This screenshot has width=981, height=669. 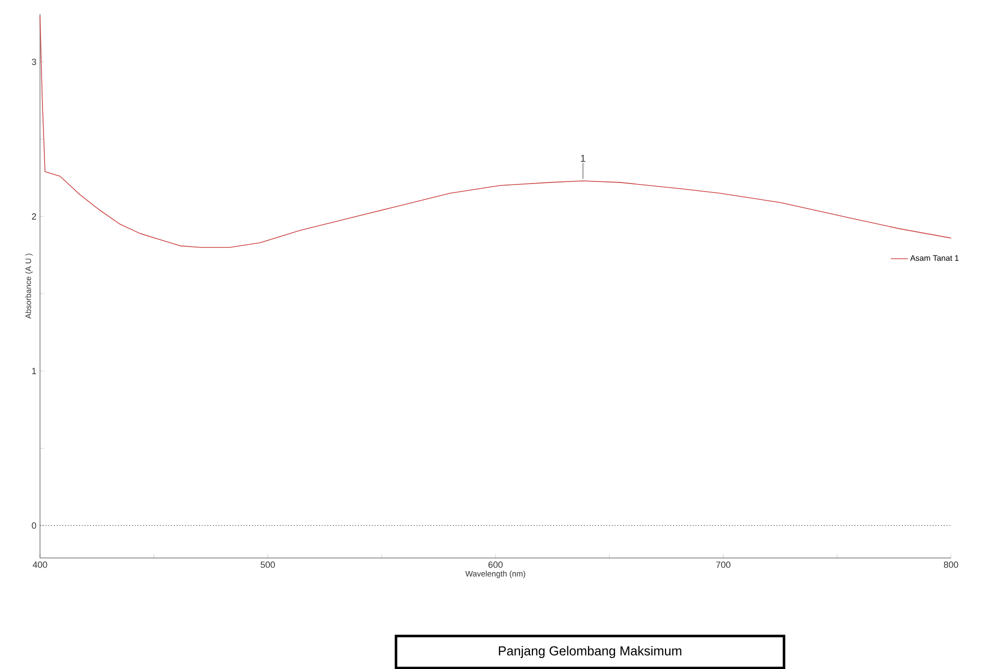 What do you see at coordinates (723, 565) in the screenshot?
I see `x-tick-label: 700` at bounding box center [723, 565].